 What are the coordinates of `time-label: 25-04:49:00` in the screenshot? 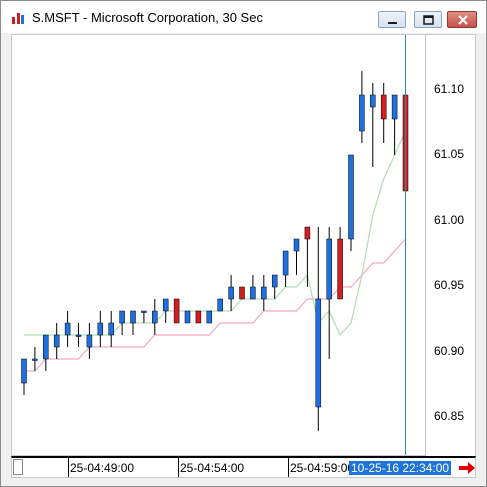 It's located at (102, 468).